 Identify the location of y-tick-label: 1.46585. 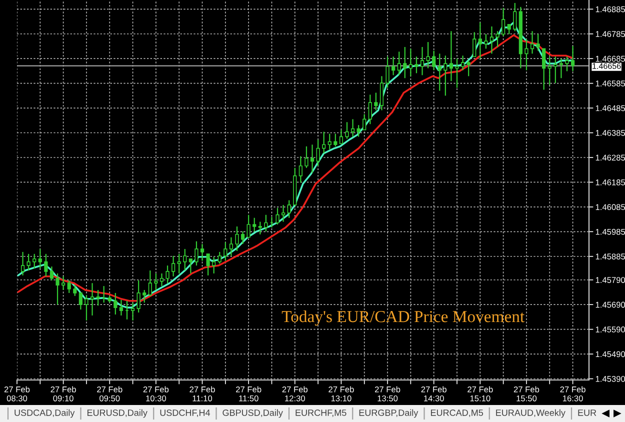
(610, 83).